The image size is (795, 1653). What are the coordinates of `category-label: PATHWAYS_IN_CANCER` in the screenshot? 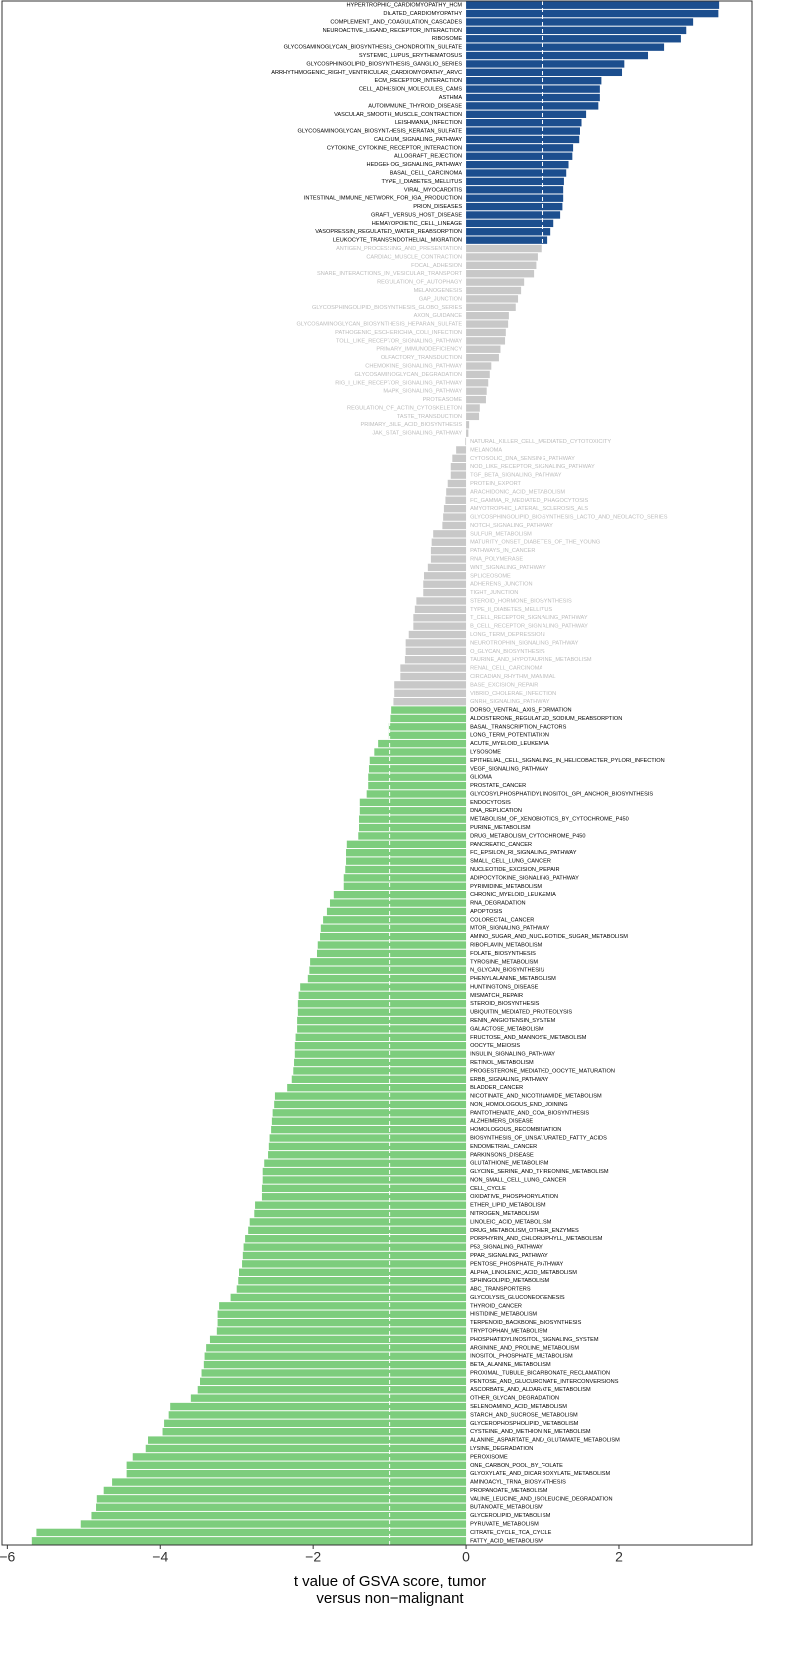 It's located at (502, 551).